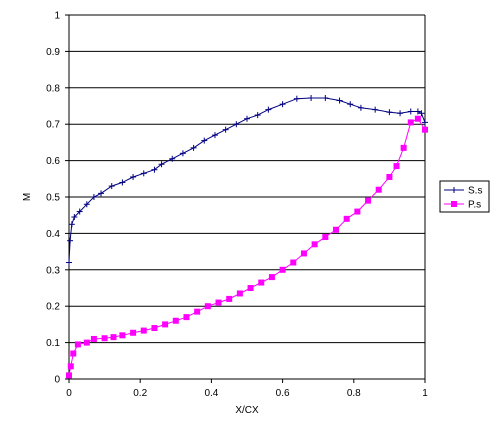  I want to click on x-tick-label: 0.2, so click(140, 393).